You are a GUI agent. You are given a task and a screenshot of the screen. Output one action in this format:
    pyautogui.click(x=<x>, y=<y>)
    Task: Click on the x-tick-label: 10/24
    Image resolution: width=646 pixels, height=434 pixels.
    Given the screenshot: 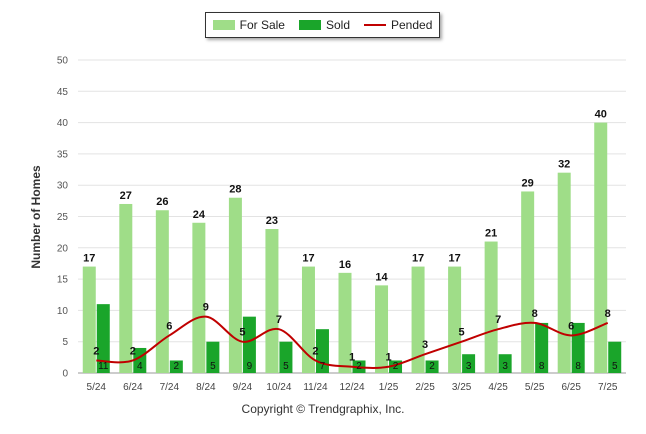 What is the action you would take?
    pyautogui.click(x=278, y=387)
    